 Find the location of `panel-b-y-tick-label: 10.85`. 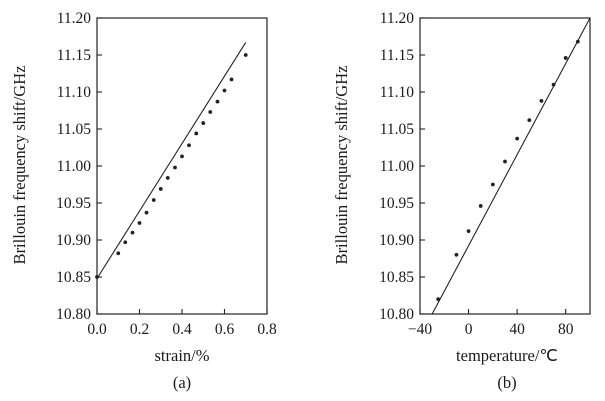

panel-b-y-tick-label: 10.85 is located at coordinates (396, 277).